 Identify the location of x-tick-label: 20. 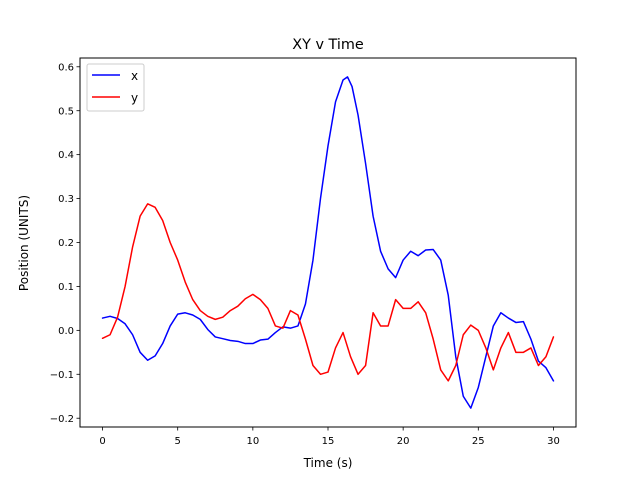
(403, 441).